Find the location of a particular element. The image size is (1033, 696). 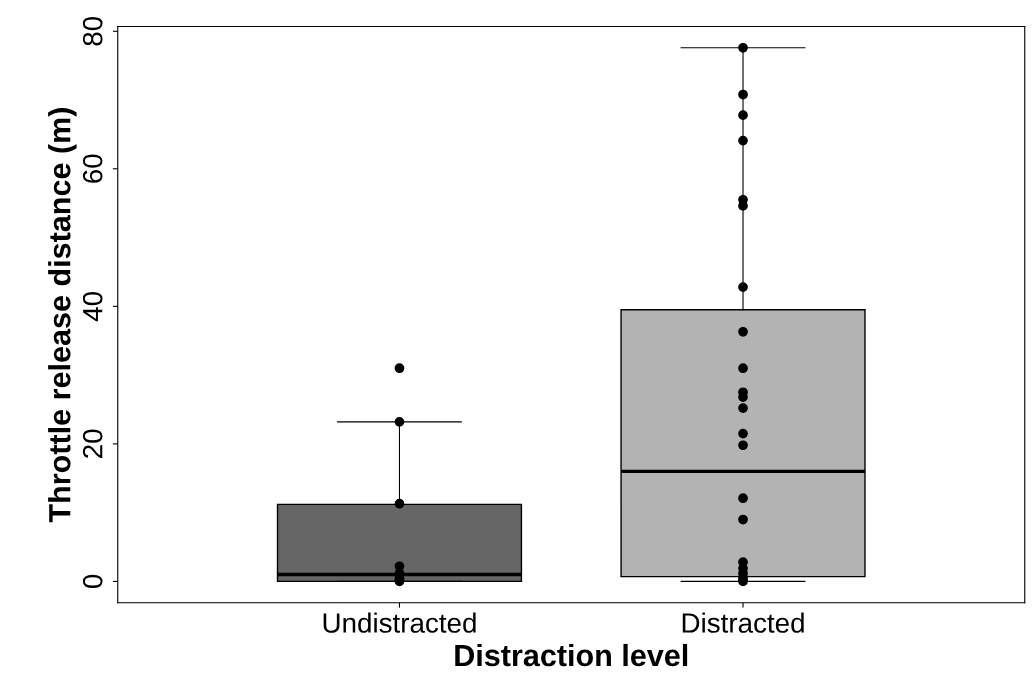

y-tick-label: 20 is located at coordinates (92, 443).